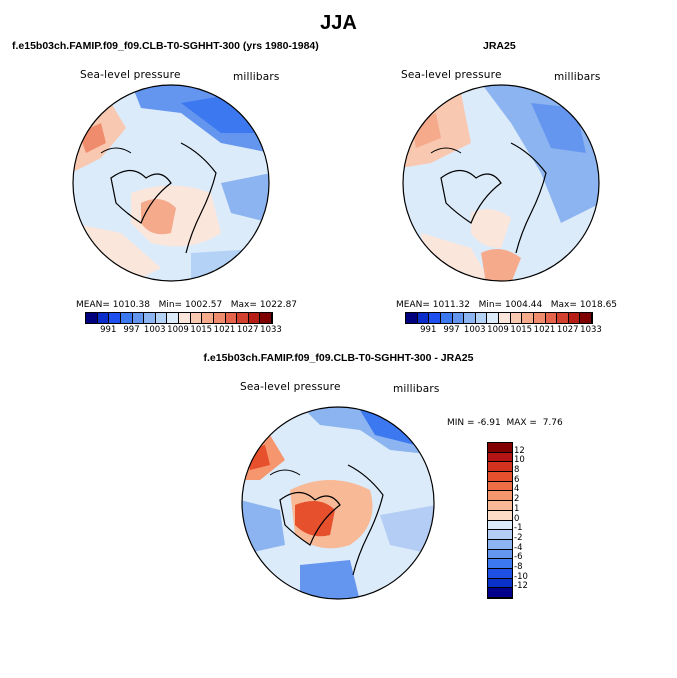  I want to click on panel-3-map, so click(338, 503).